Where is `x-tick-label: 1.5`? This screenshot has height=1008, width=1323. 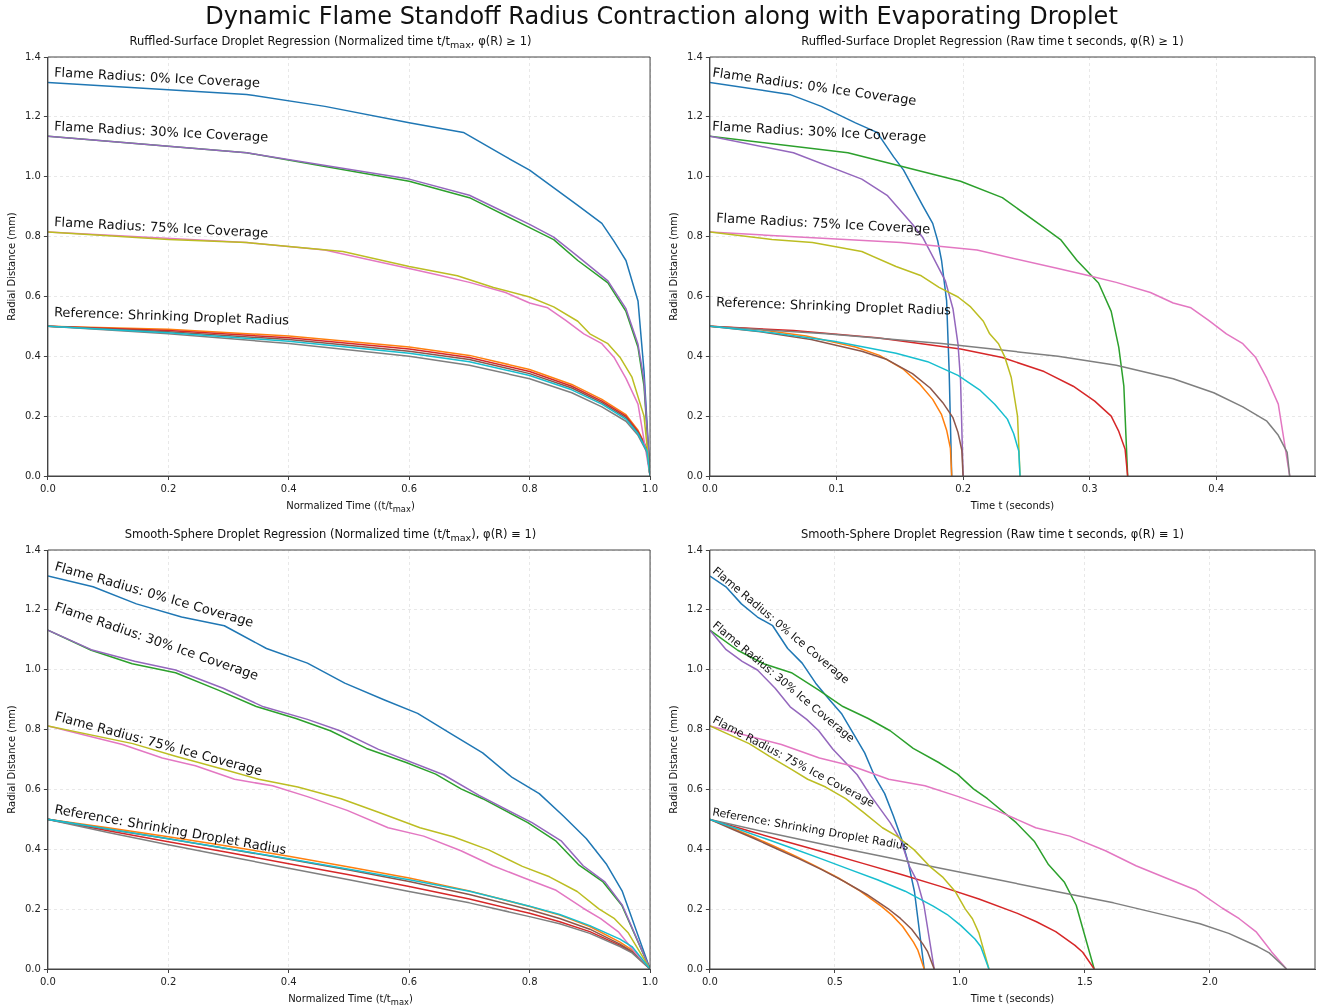
x-tick-label: 1.5 is located at coordinates (1085, 981).